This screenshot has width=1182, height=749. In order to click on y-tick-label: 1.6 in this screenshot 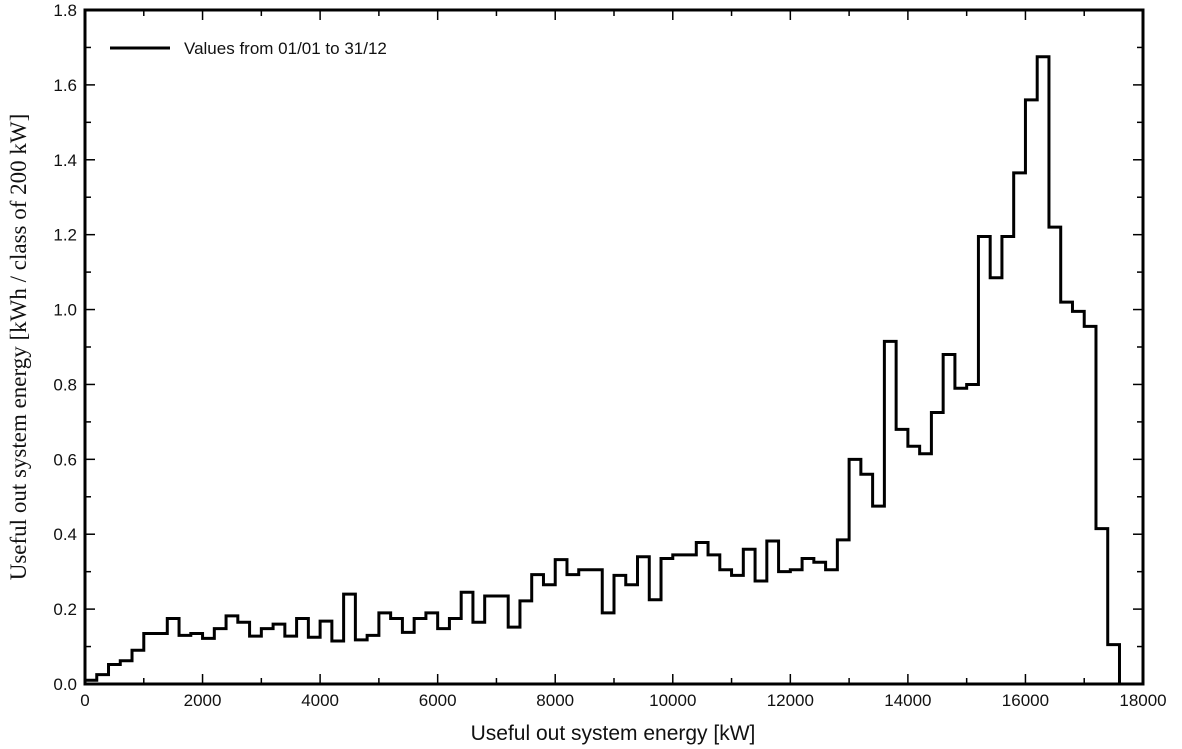, I will do `click(65, 85)`.